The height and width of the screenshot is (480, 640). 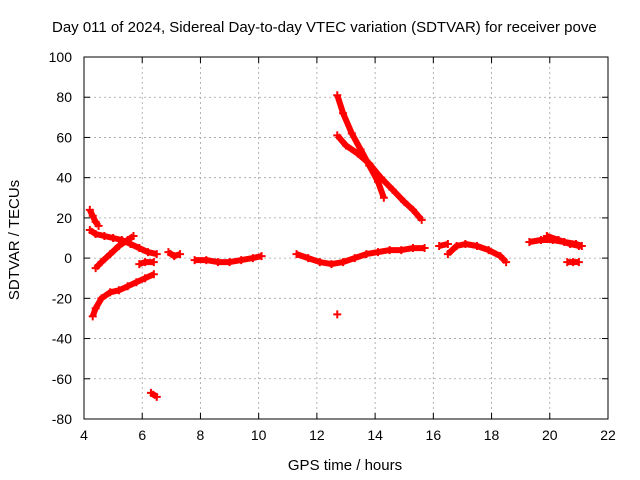 I want to click on series-trace, so click(x=562, y=241).